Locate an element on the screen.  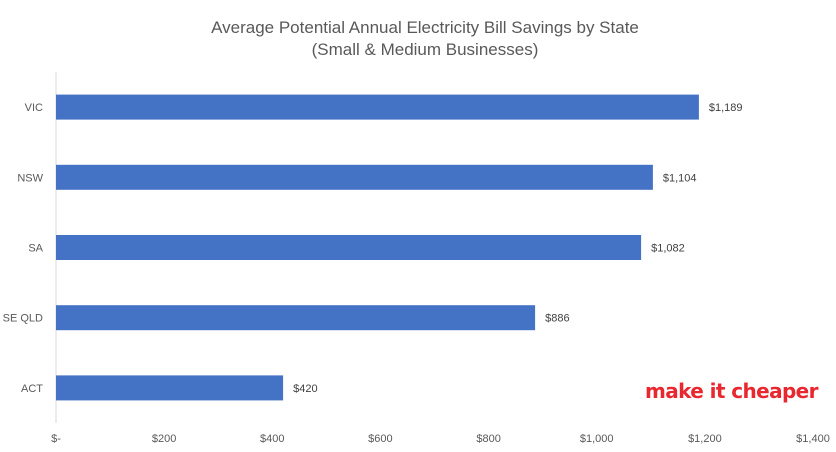
x-tick-label: $400 is located at coordinates (272, 439).